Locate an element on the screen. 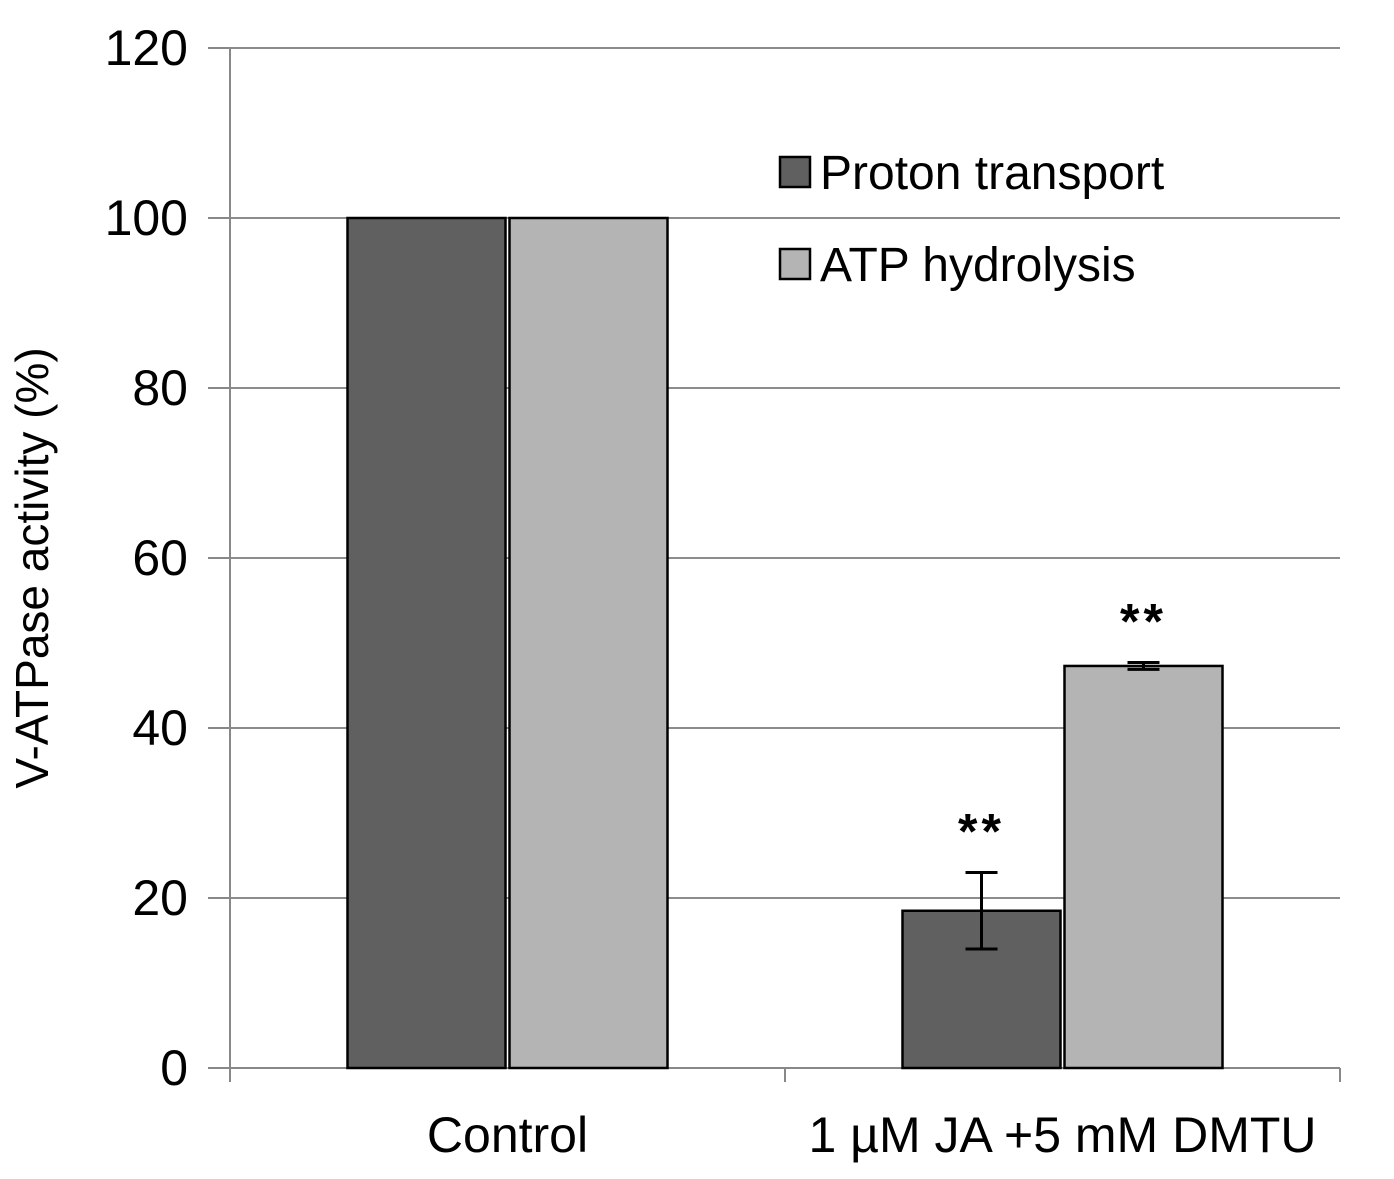 This screenshot has width=1394, height=1179. x-axis-ticks: Control 1 µM JA +5 mM DMTU is located at coordinates (785, 1115).